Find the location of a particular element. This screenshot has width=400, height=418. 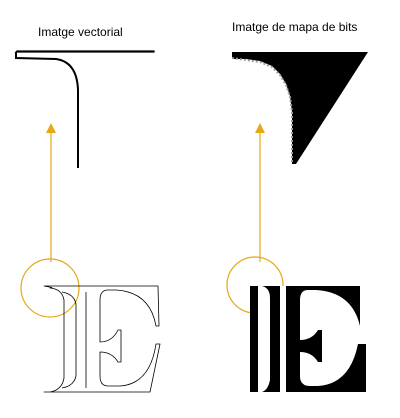

vector-zoom-circle is located at coordinates (50, 288).